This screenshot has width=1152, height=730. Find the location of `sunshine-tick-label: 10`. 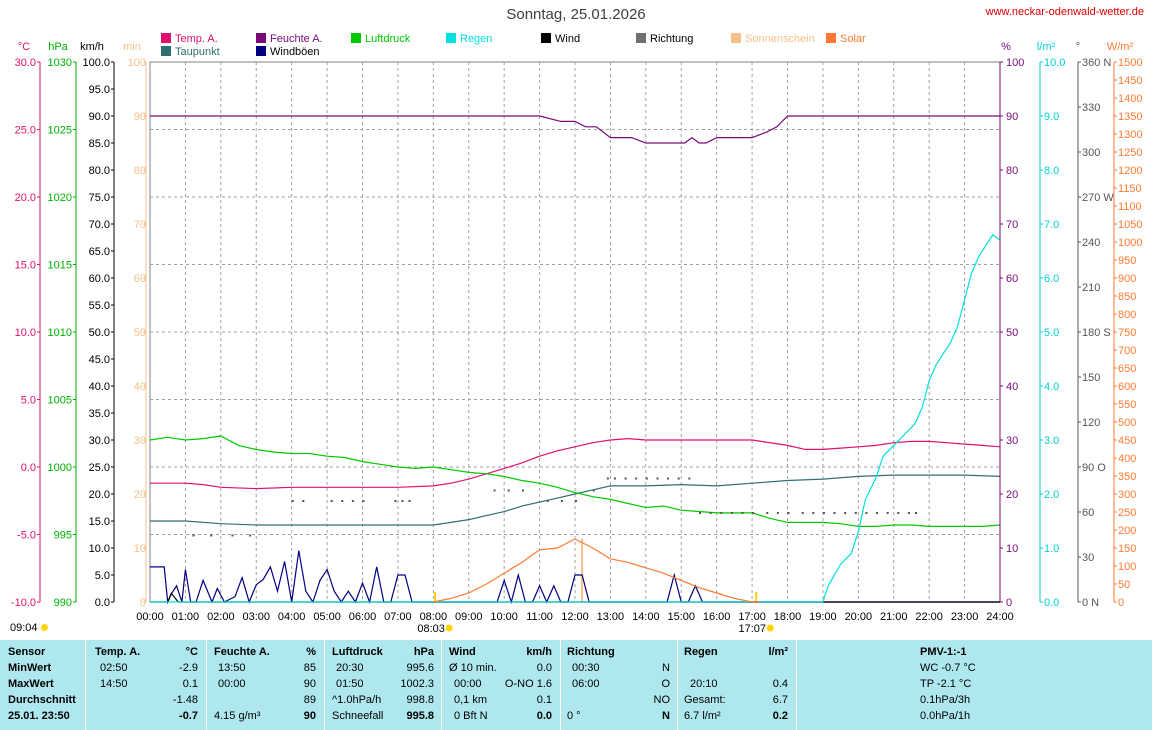

sunshine-tick-label: 10 is located at coordinates (140, 549).